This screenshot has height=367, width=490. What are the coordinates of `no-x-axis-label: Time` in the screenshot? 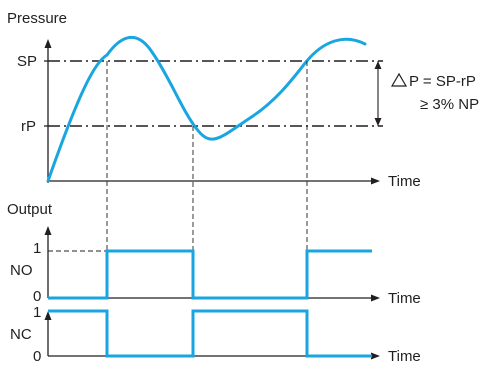 It's located at (404, 298).